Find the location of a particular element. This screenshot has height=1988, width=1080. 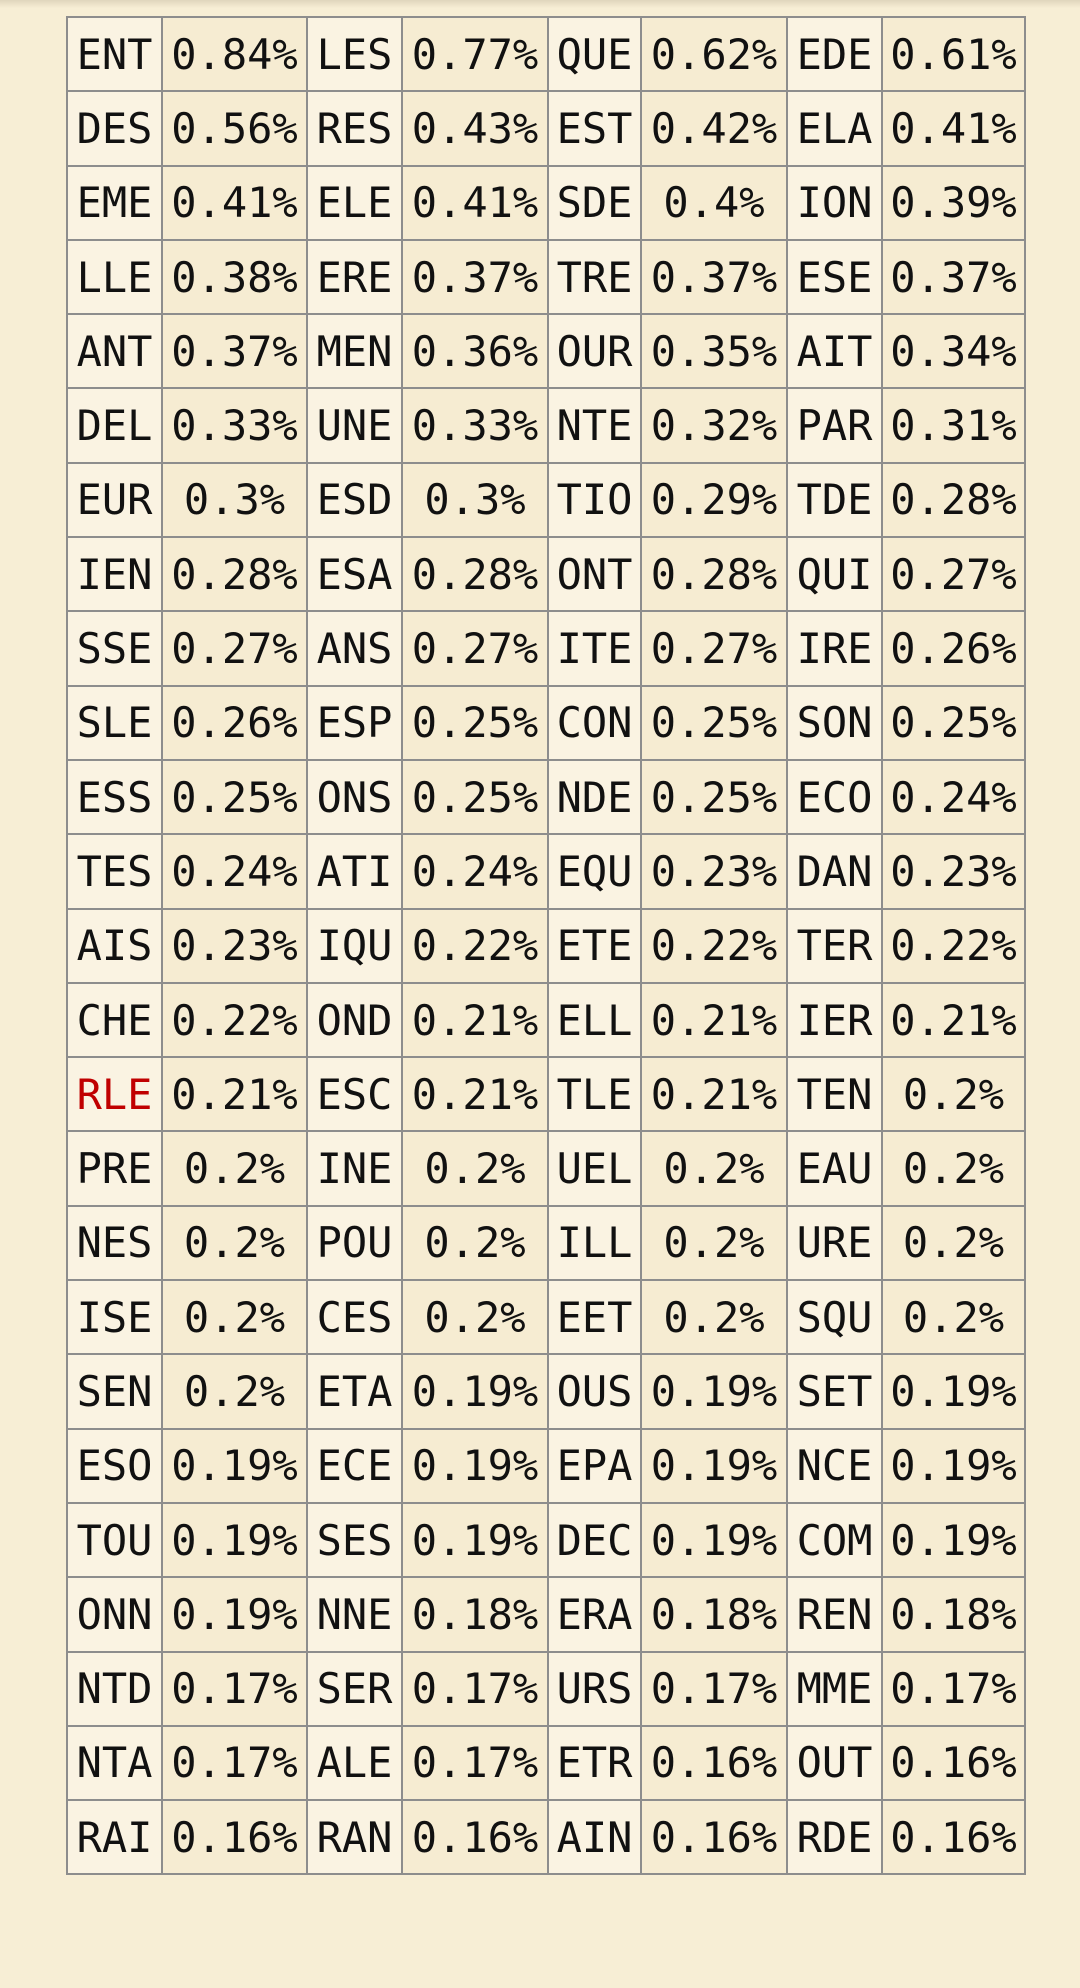

trigram-cell: ANS is located at coordinates (354, 648).